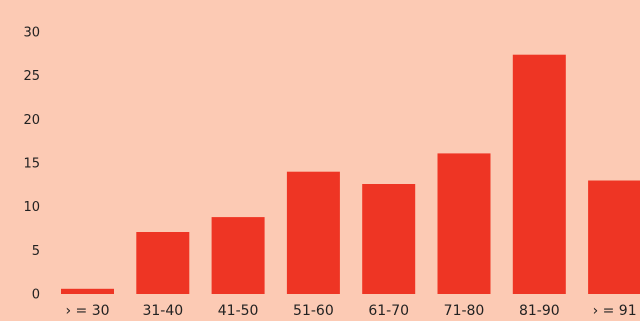 This screenshot has width=640, height=321. Describe the element at coordinates (162, 311) in the screenshot. I see `x-tick-label: 31-40` at that location.